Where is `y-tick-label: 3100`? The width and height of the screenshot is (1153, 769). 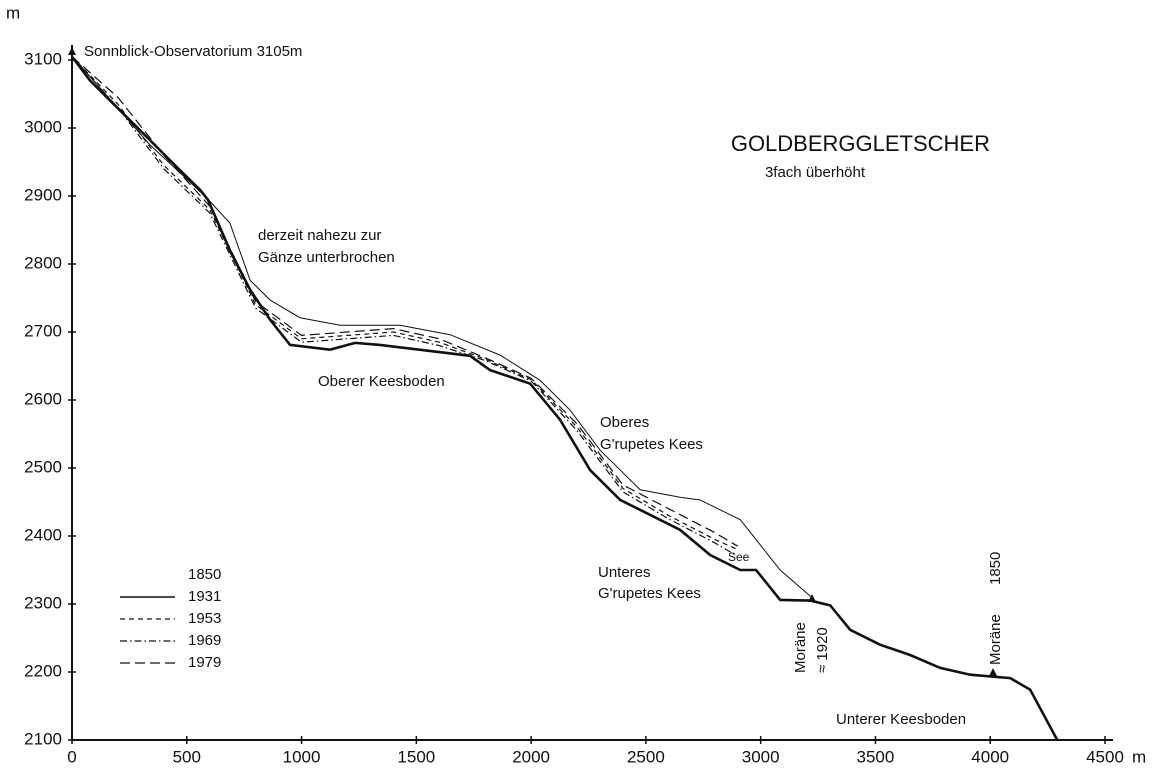
y-tick-label: 3100 is located at coordinates (43, 58).